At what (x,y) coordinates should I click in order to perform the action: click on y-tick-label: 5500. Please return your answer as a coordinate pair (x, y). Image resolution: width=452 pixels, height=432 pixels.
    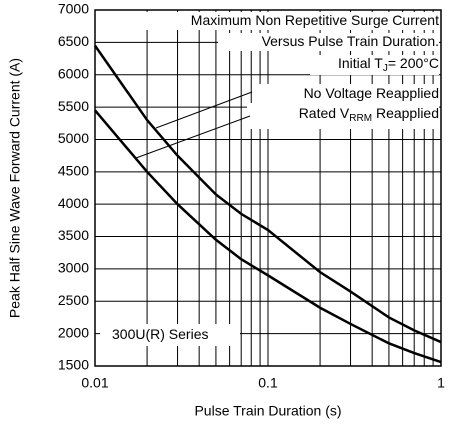
    Looking at the image, I should click on (73, 106).